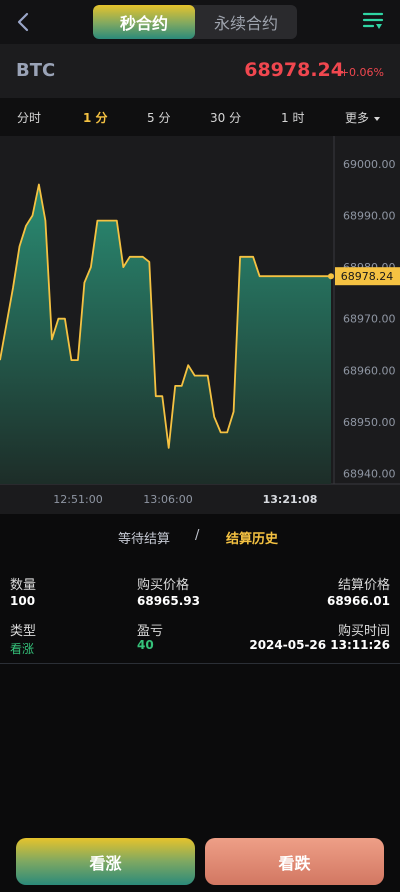  Describe the element at coordinates (358, 601) in the screenshot. I see `settle-price-value: 68966.01` at that location.